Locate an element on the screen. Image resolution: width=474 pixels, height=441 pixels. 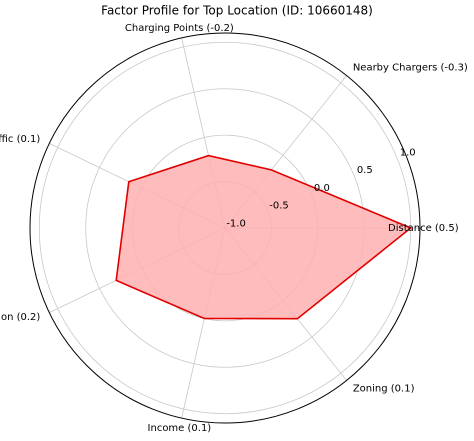
category-label: Nearby Chargers (-0.3) is located at coordinates (410, 68).